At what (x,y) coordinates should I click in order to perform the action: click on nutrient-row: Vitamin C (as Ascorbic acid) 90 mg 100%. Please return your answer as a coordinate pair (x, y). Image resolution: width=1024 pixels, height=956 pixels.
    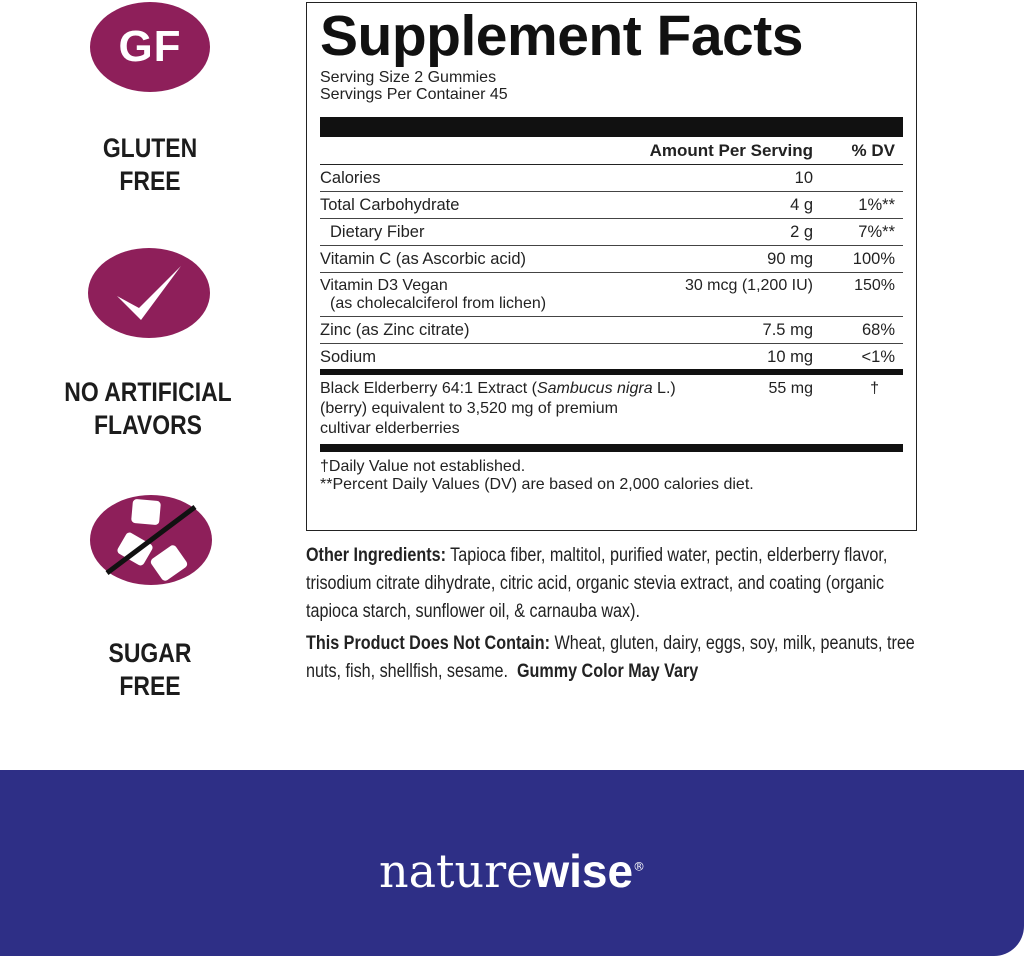
    Looking at the image, I should click on (611, 259).